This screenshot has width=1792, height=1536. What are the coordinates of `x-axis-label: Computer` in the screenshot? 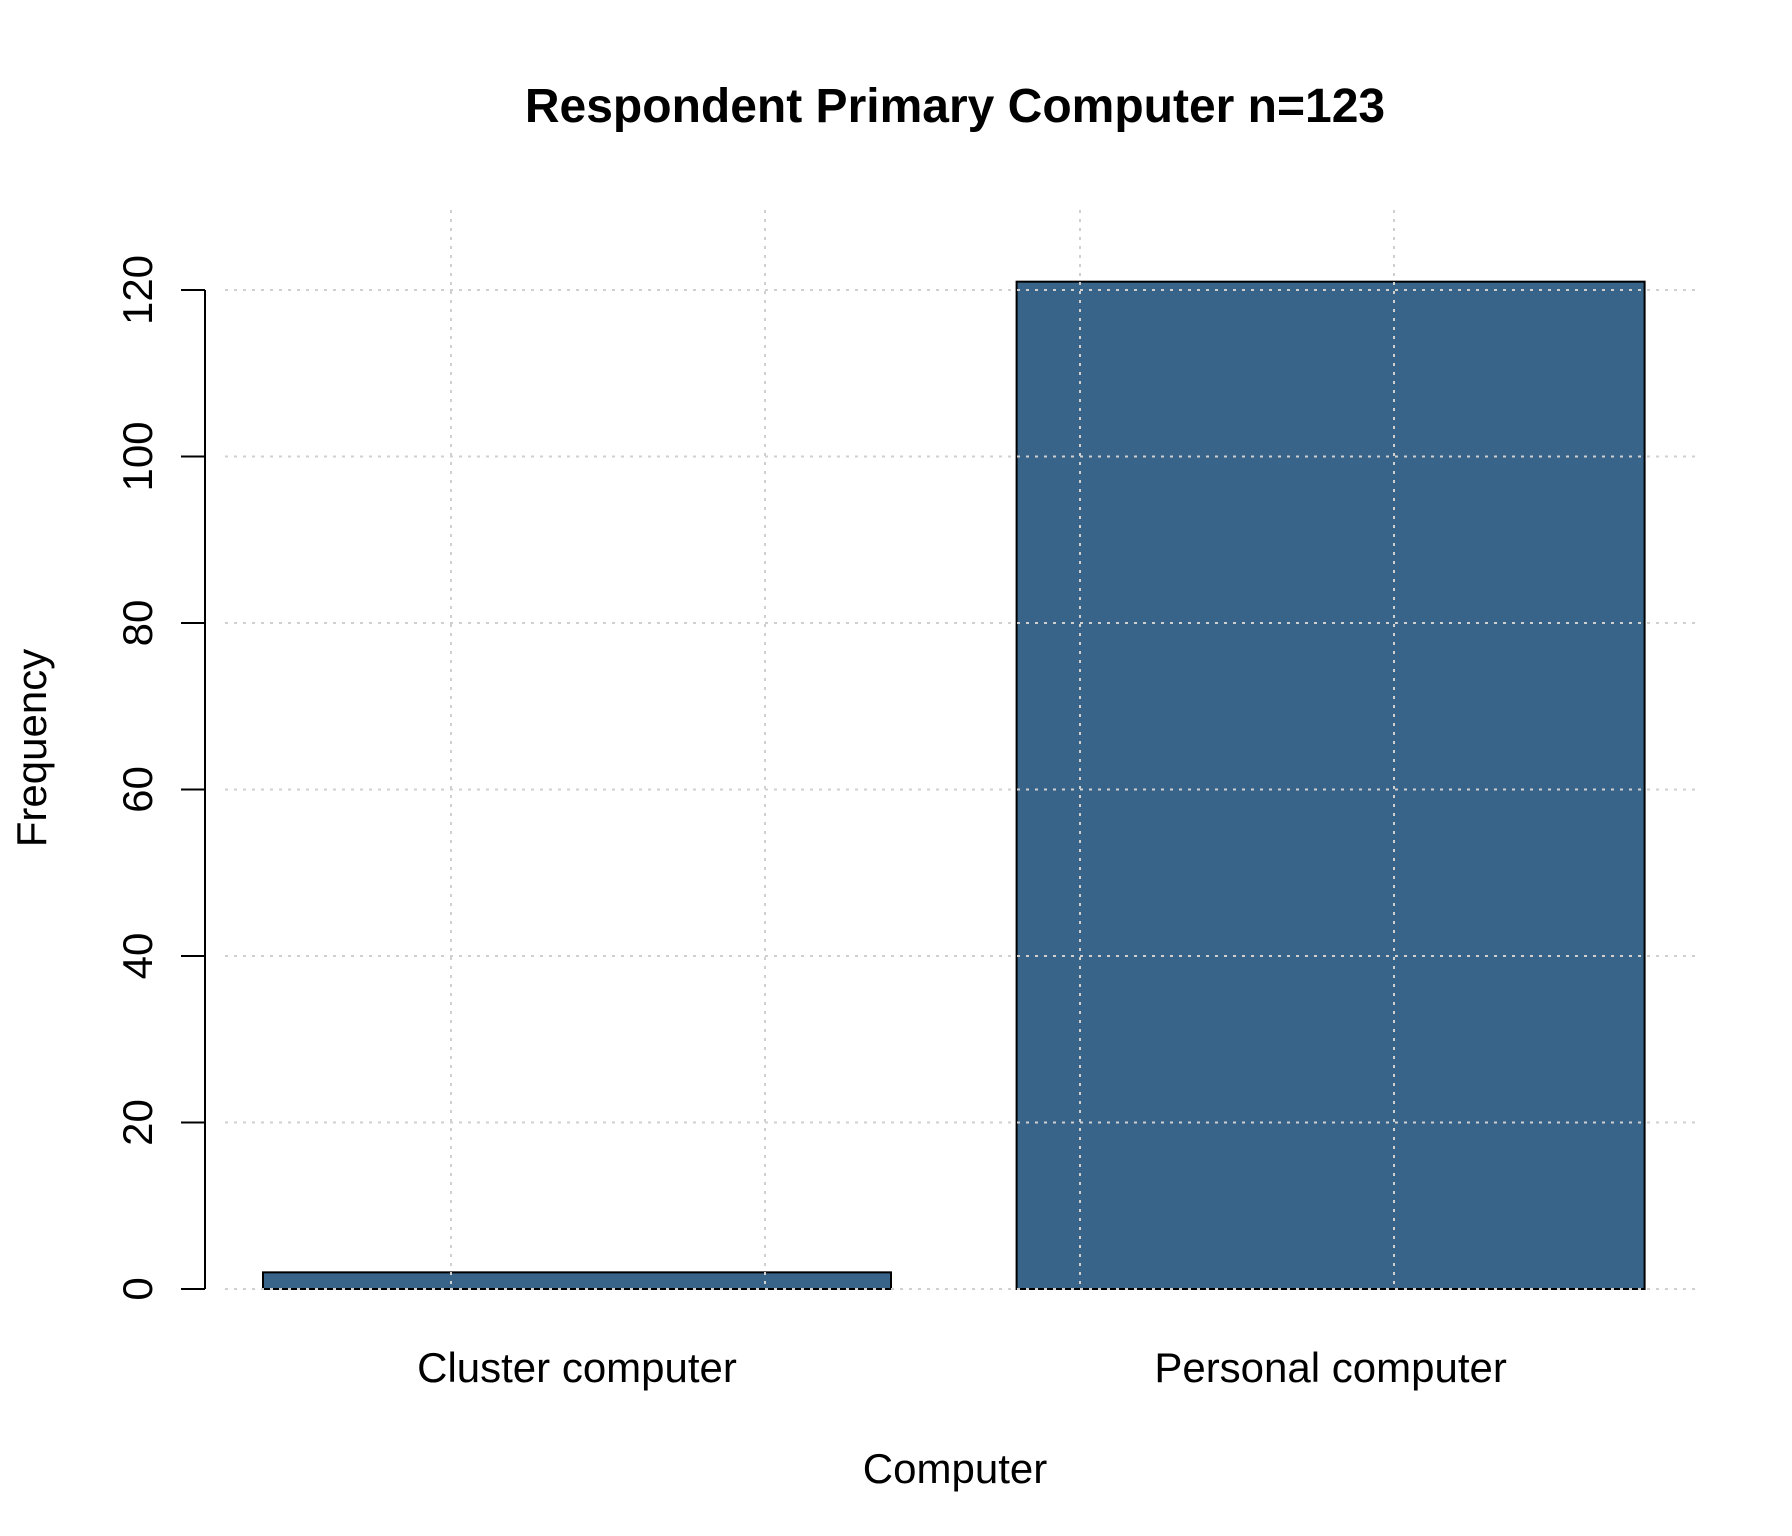 It's located at (955, 1468).